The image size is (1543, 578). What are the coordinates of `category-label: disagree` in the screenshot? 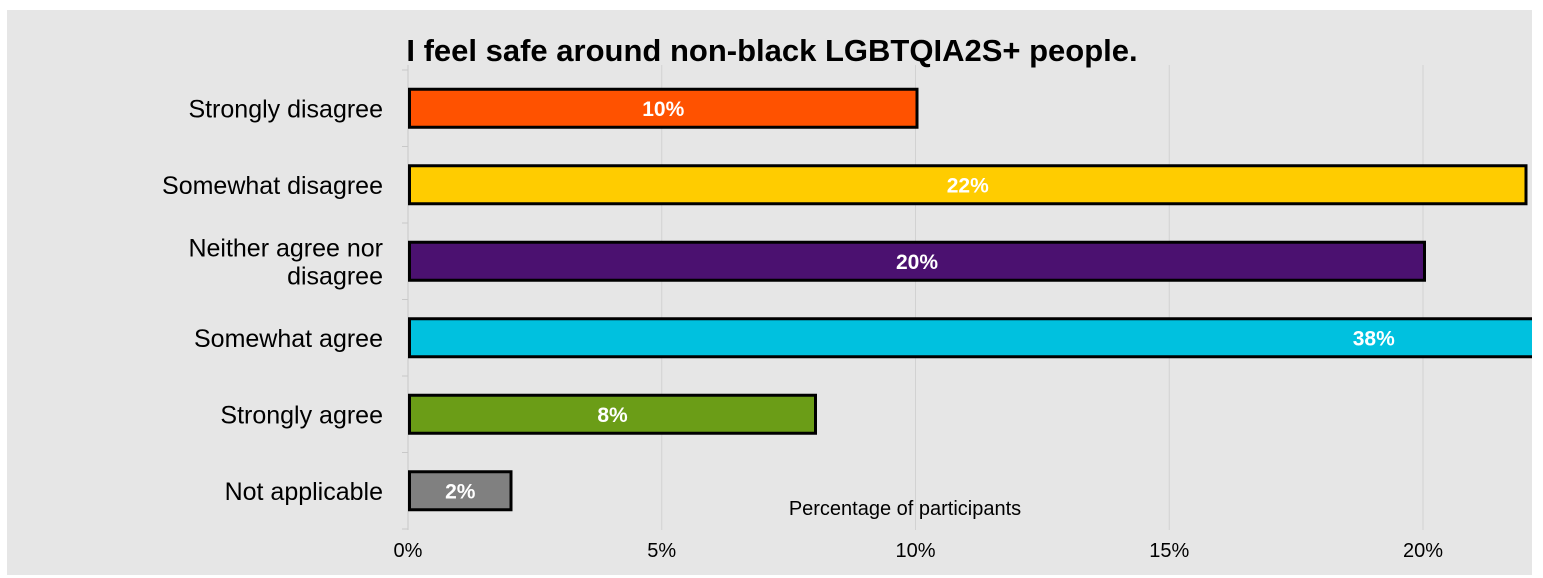 It's located at (335, 276).